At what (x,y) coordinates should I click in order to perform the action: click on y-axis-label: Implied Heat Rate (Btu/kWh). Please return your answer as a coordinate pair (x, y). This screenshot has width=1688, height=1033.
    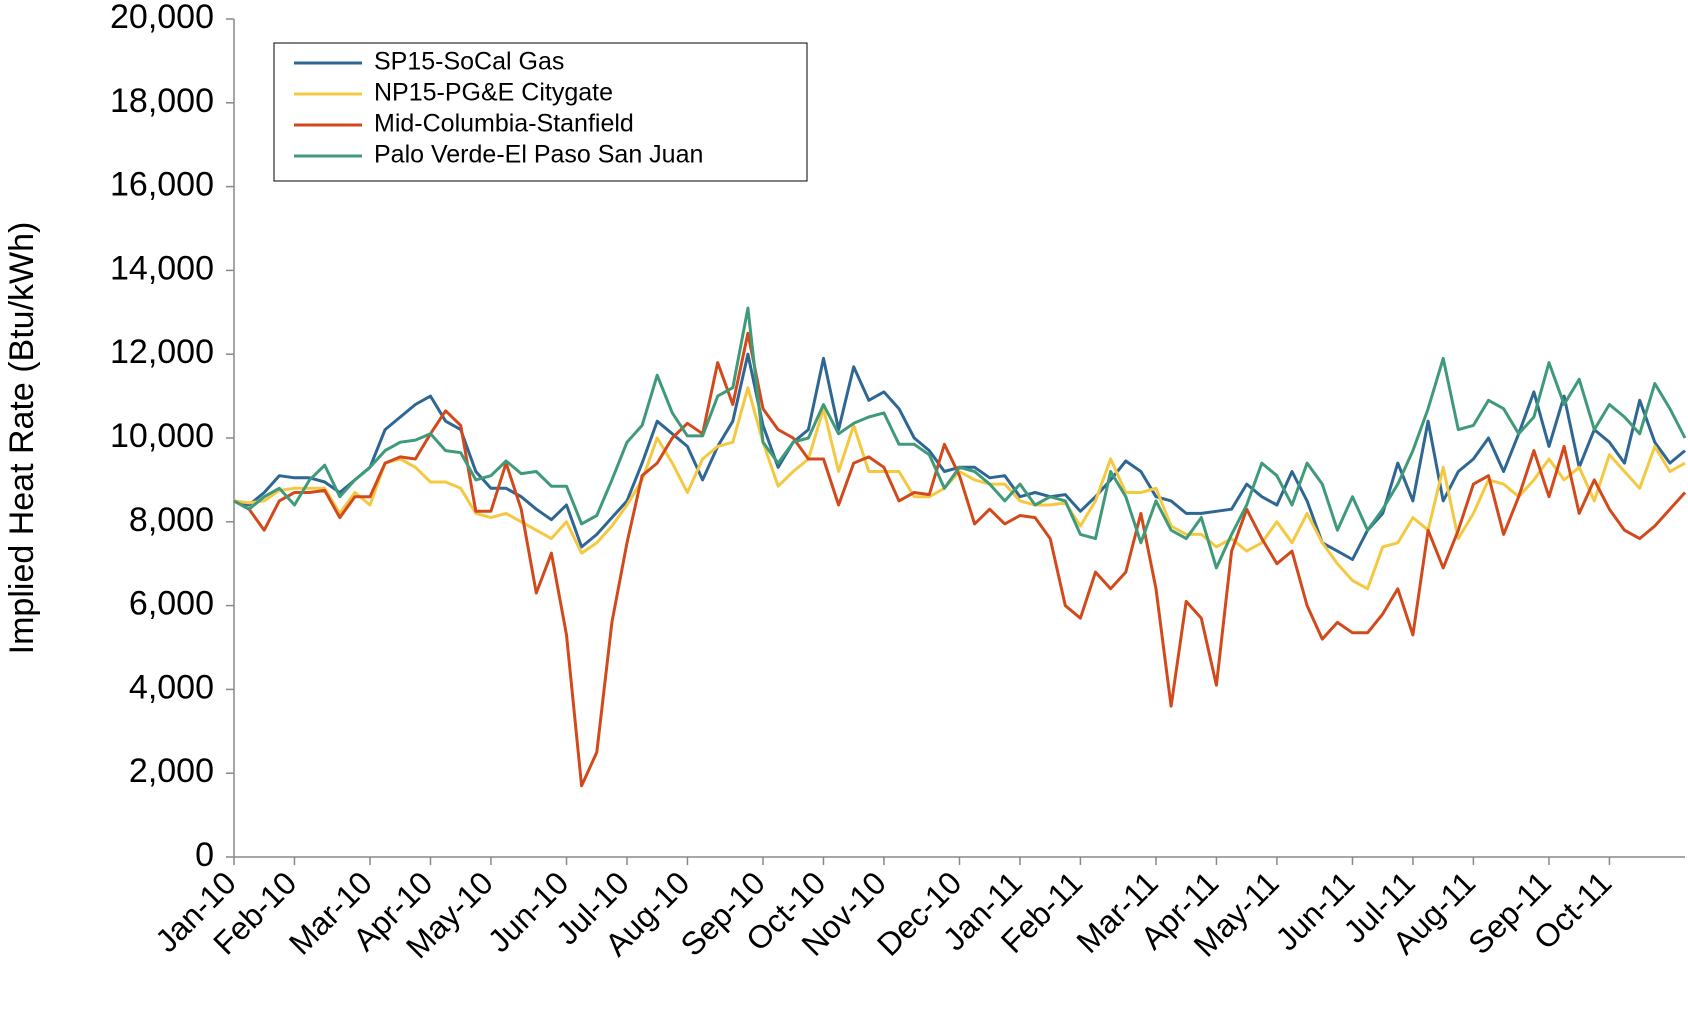
    Looking at the image, I should click on (22, 438).